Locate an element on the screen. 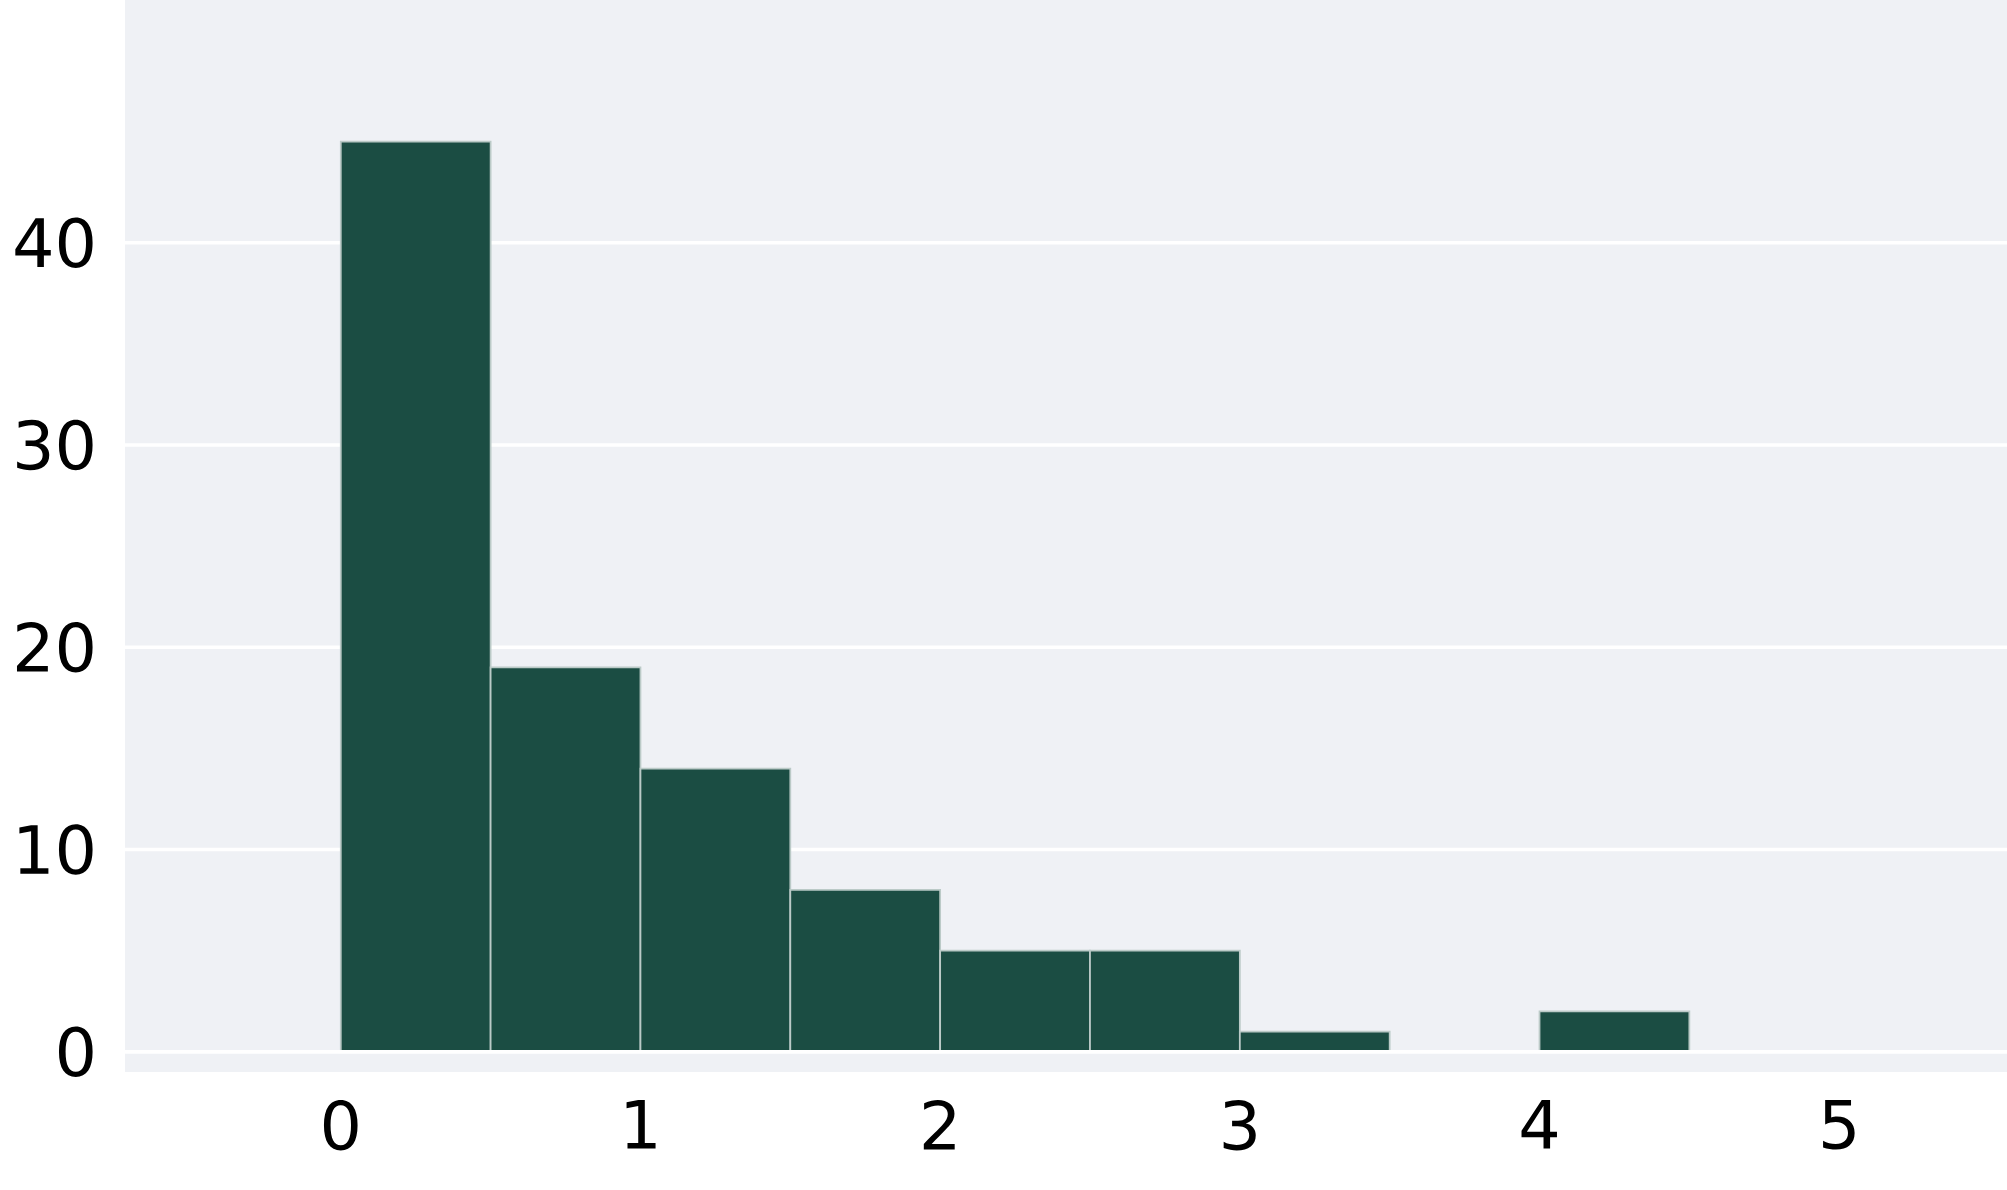 The height and width of the screenshot is (1190, 2007). x-tick-label: 3 is located at coordinates (1239, 1125).